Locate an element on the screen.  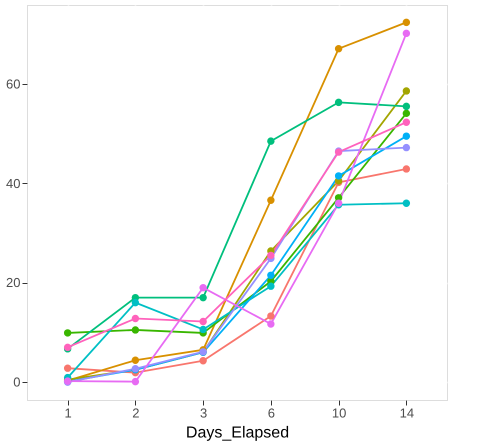
y-tick-label: 40 is located at coordinates (13, 183).